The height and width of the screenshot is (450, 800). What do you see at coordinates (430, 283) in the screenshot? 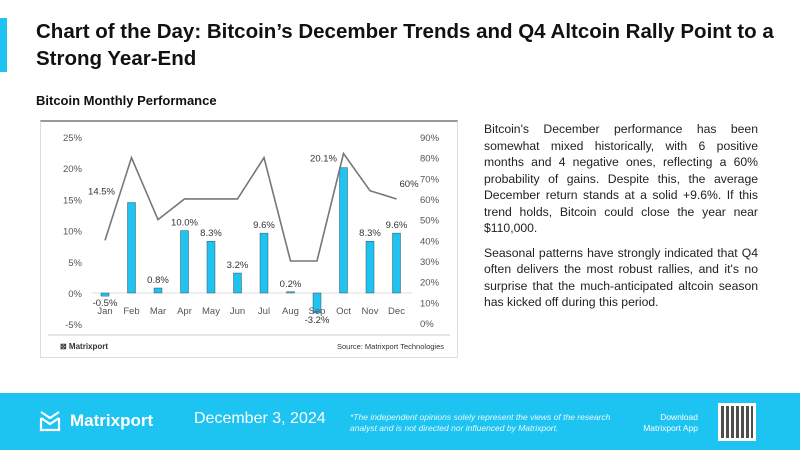
I see `right-tick-label: 20%` at bounding box center [430, 283].